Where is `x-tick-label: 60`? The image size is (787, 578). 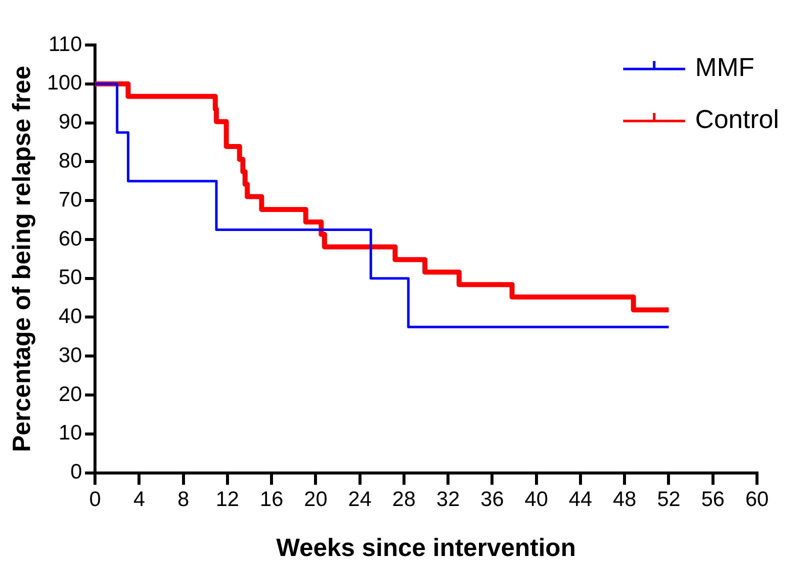
x-tick-label: 60 is located at coordinates (757, 500).